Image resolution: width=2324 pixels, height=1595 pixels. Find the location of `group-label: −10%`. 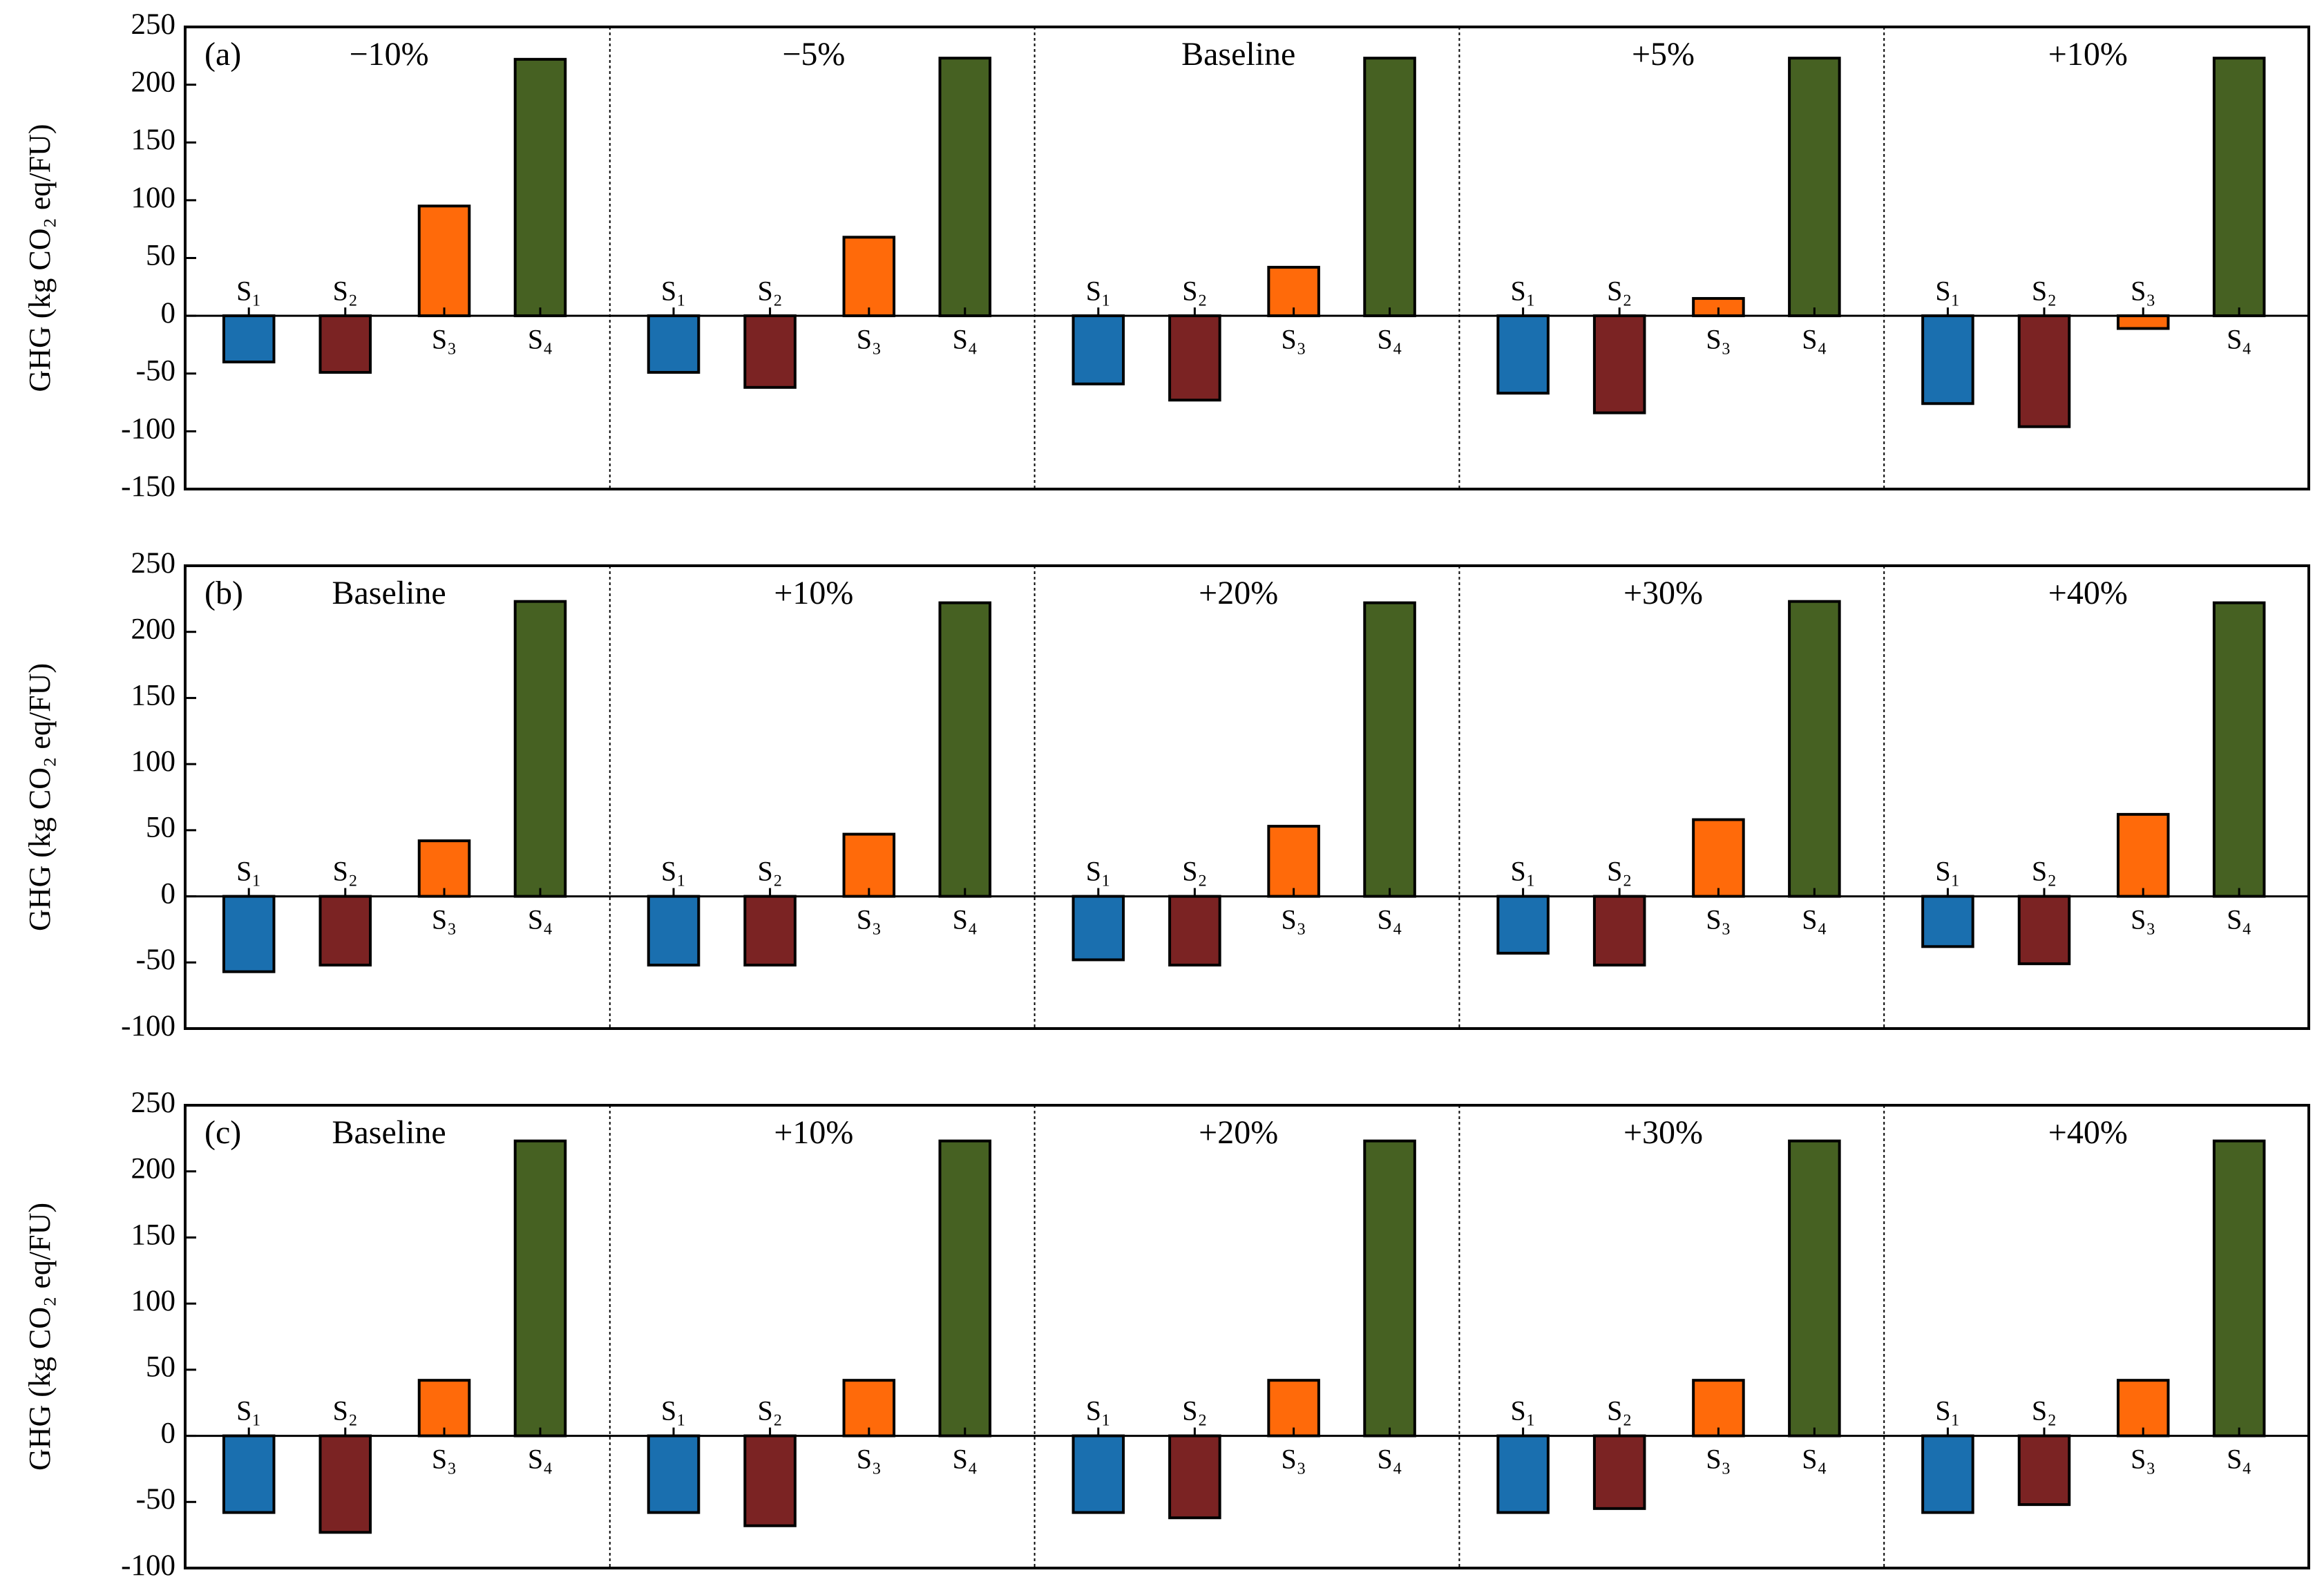

group-label: −10% is located at coordinates (389, 55).